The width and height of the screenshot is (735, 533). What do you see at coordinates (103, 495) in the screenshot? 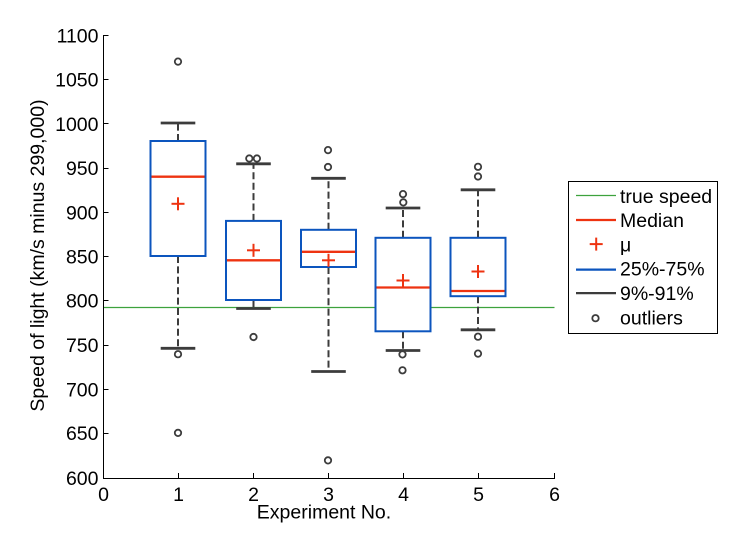
I see `svg-text: 0` at bounding box center [103, 495].